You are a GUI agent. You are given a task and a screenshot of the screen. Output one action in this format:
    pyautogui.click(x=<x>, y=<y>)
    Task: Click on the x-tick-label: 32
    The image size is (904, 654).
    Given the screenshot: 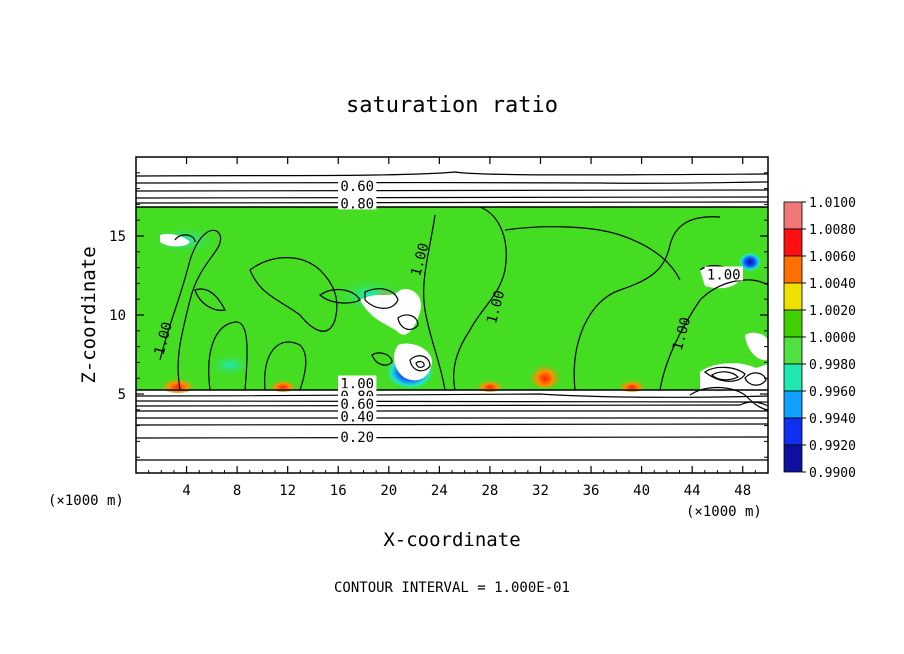 What is the action you would take?
    pyautogui.click(x=540, y=491)
    